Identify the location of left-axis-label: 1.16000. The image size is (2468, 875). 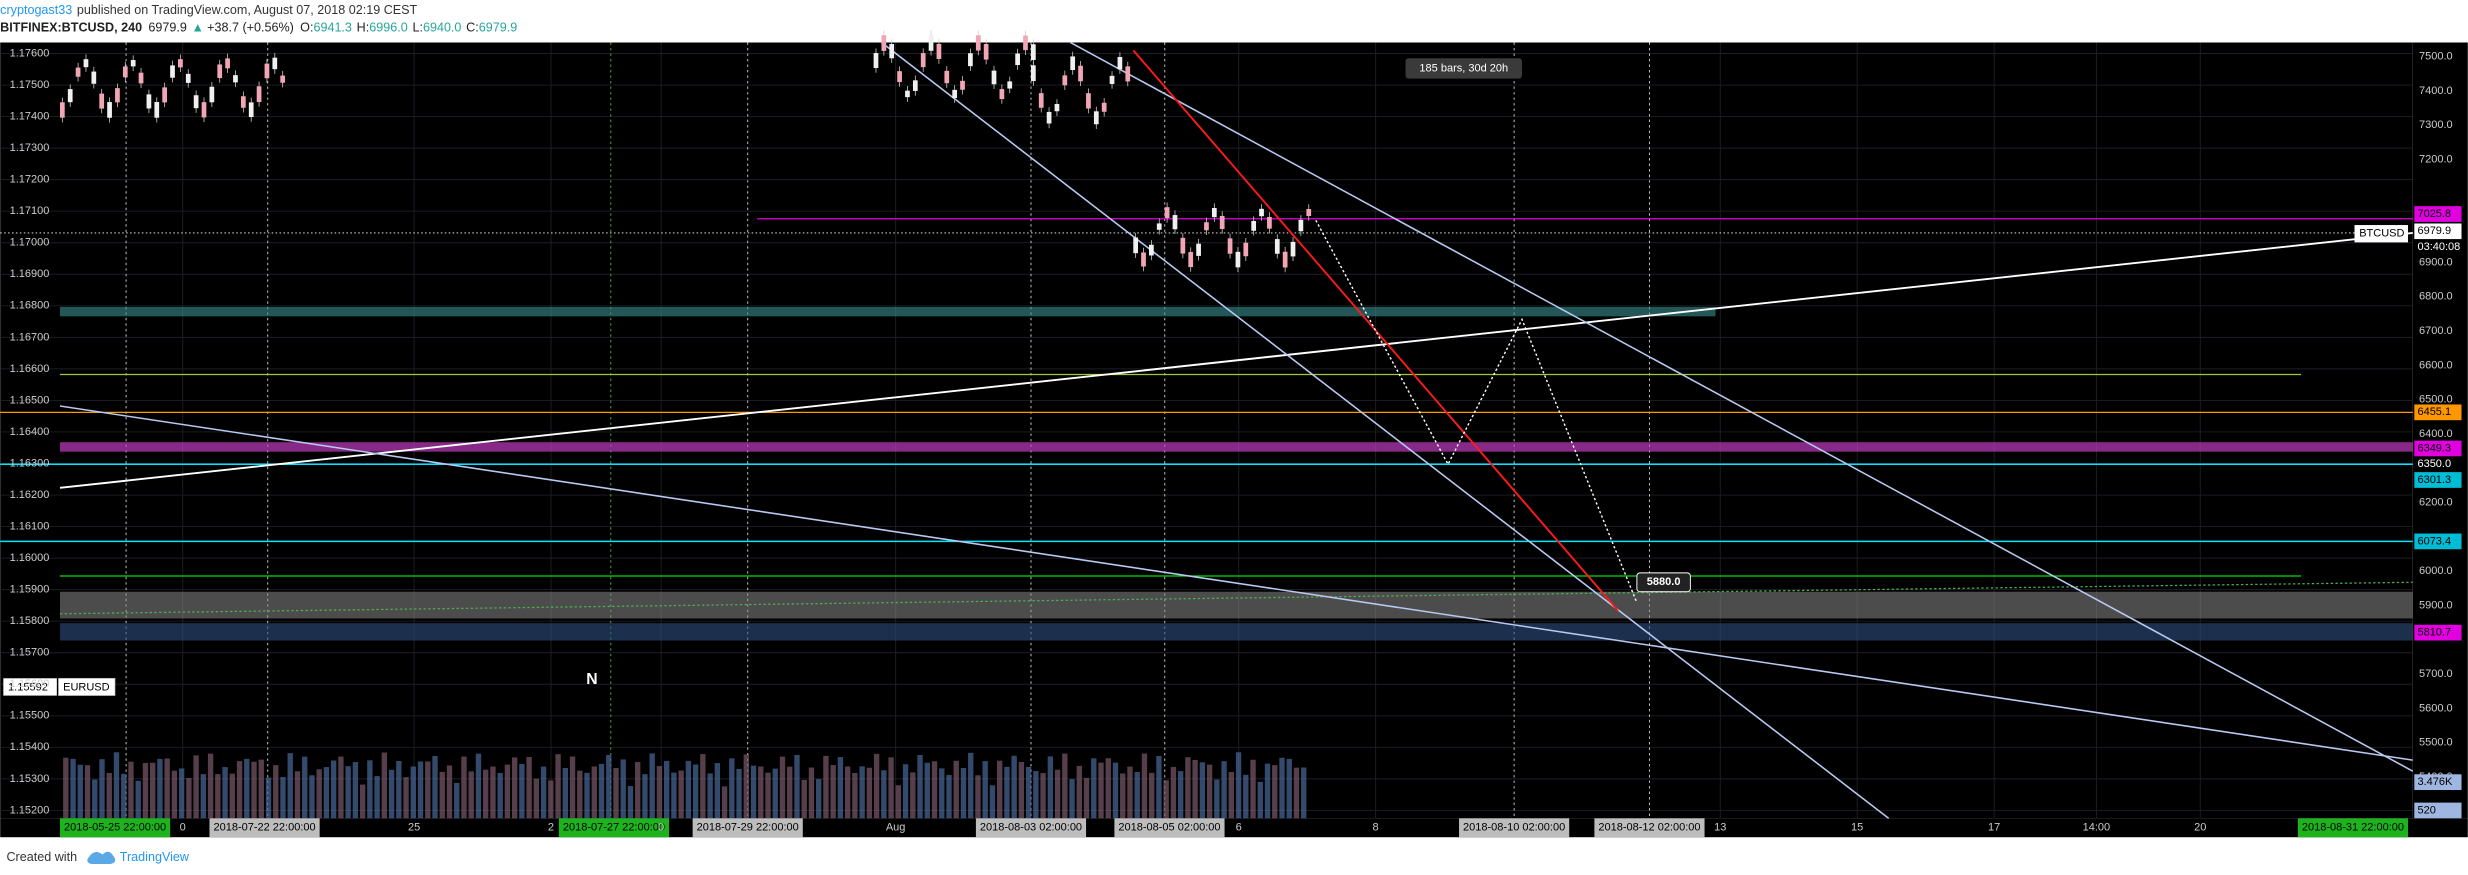
(30, 558).